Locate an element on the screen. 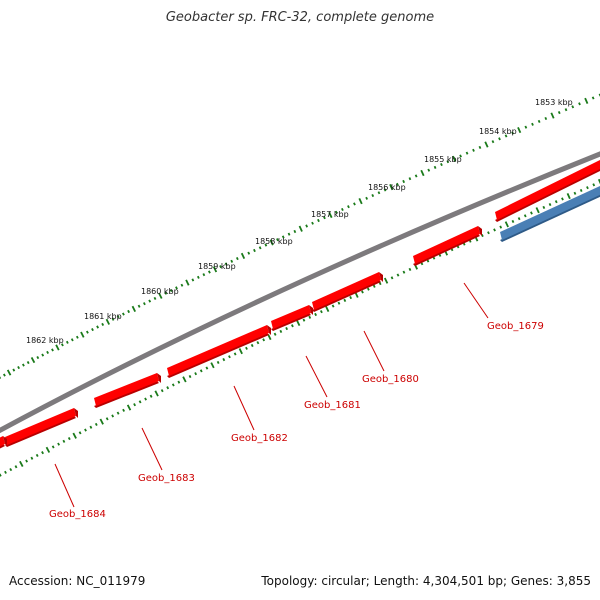  kbp-label: 1858 kbp is located at coordinates (274, 241).